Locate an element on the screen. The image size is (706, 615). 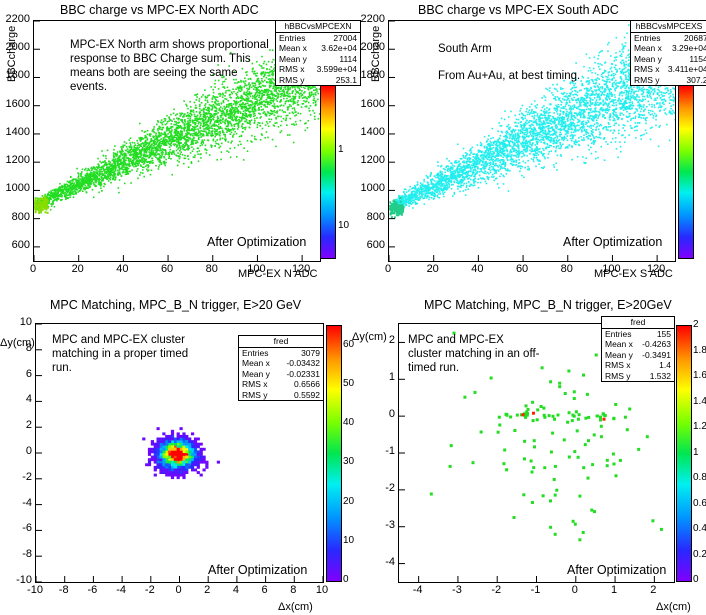
stats-value: 3.62e+04 is located at coordinates (339, 48).